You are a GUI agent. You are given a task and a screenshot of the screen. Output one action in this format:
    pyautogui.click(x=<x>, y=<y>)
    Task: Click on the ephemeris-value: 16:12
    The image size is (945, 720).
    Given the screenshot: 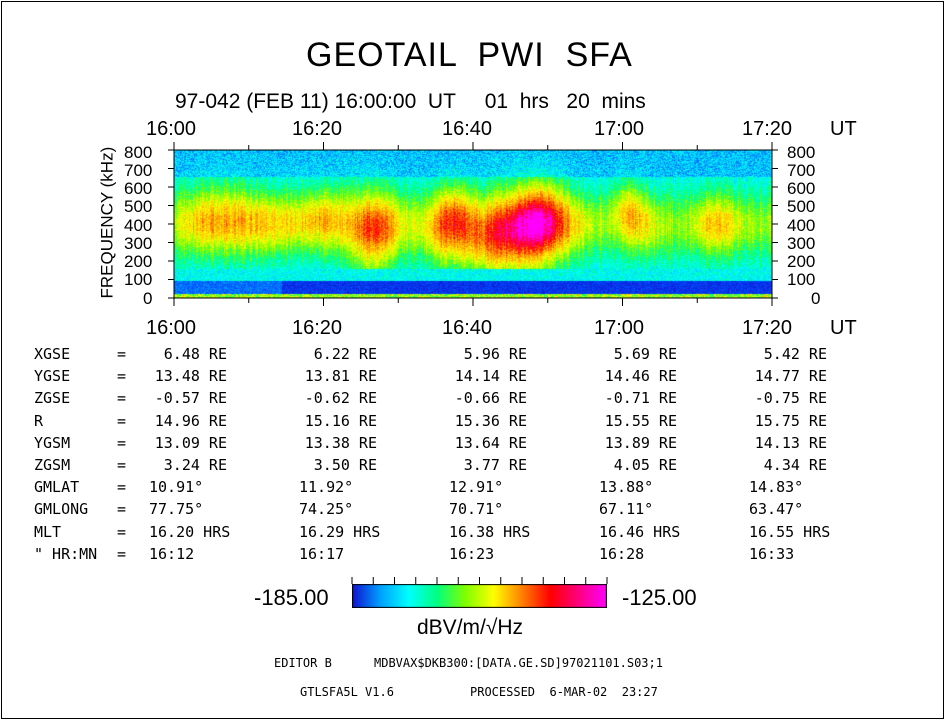 What is the action you would take?
    pyautogui.click(x=172, y=553)
    